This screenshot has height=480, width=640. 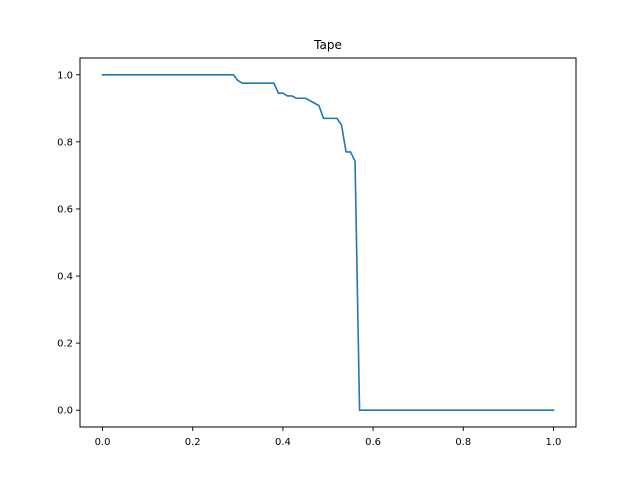 I want to click on y-tick-label: 0.4, so click(x=65, y=277).